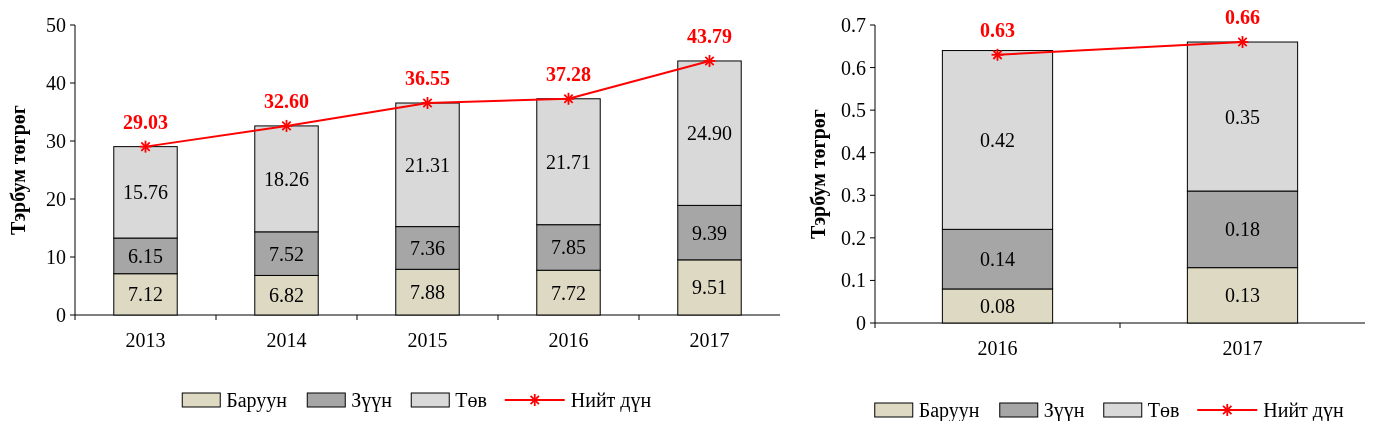 This screenshot has width=1379, height=421. I want to click on y-tick-label: 0.1, so click(853, 280).